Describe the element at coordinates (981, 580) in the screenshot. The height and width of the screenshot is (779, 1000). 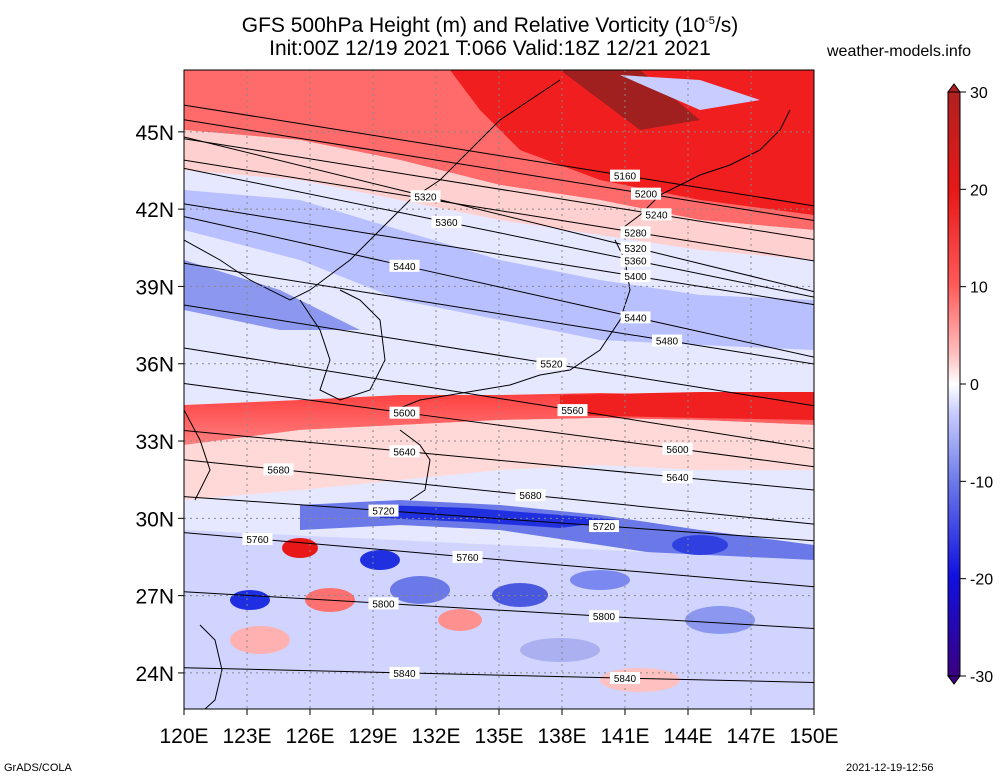
I see `colorbar-tick-label: -20` at that location.